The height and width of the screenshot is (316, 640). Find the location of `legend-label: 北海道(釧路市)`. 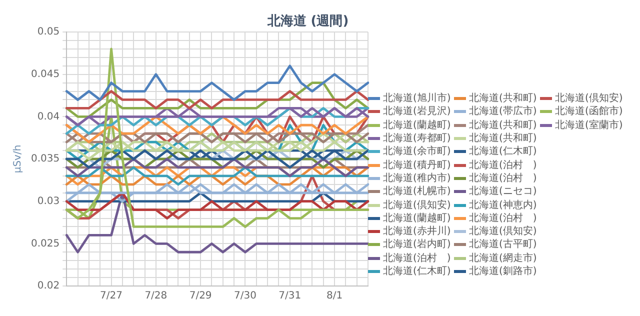

legend-label: 北海道(釧路市) is located at coordinates (503, 271).